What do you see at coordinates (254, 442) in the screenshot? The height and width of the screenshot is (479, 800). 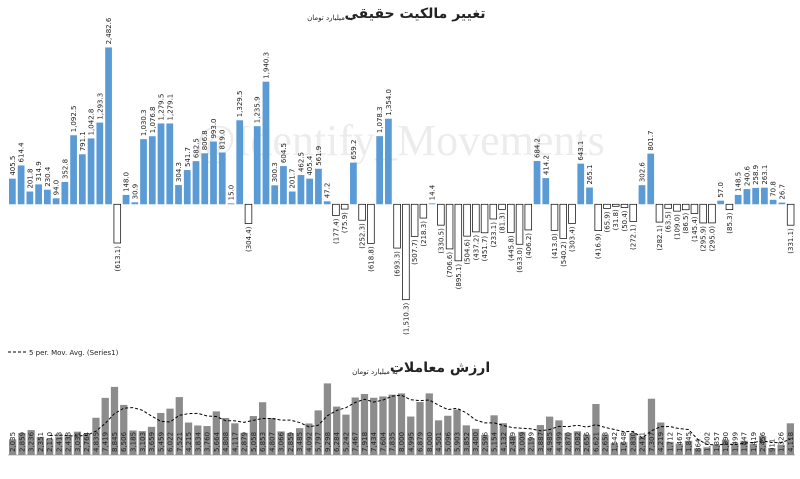 I see `data-label: 5,058` at bounding box center [254, 442].